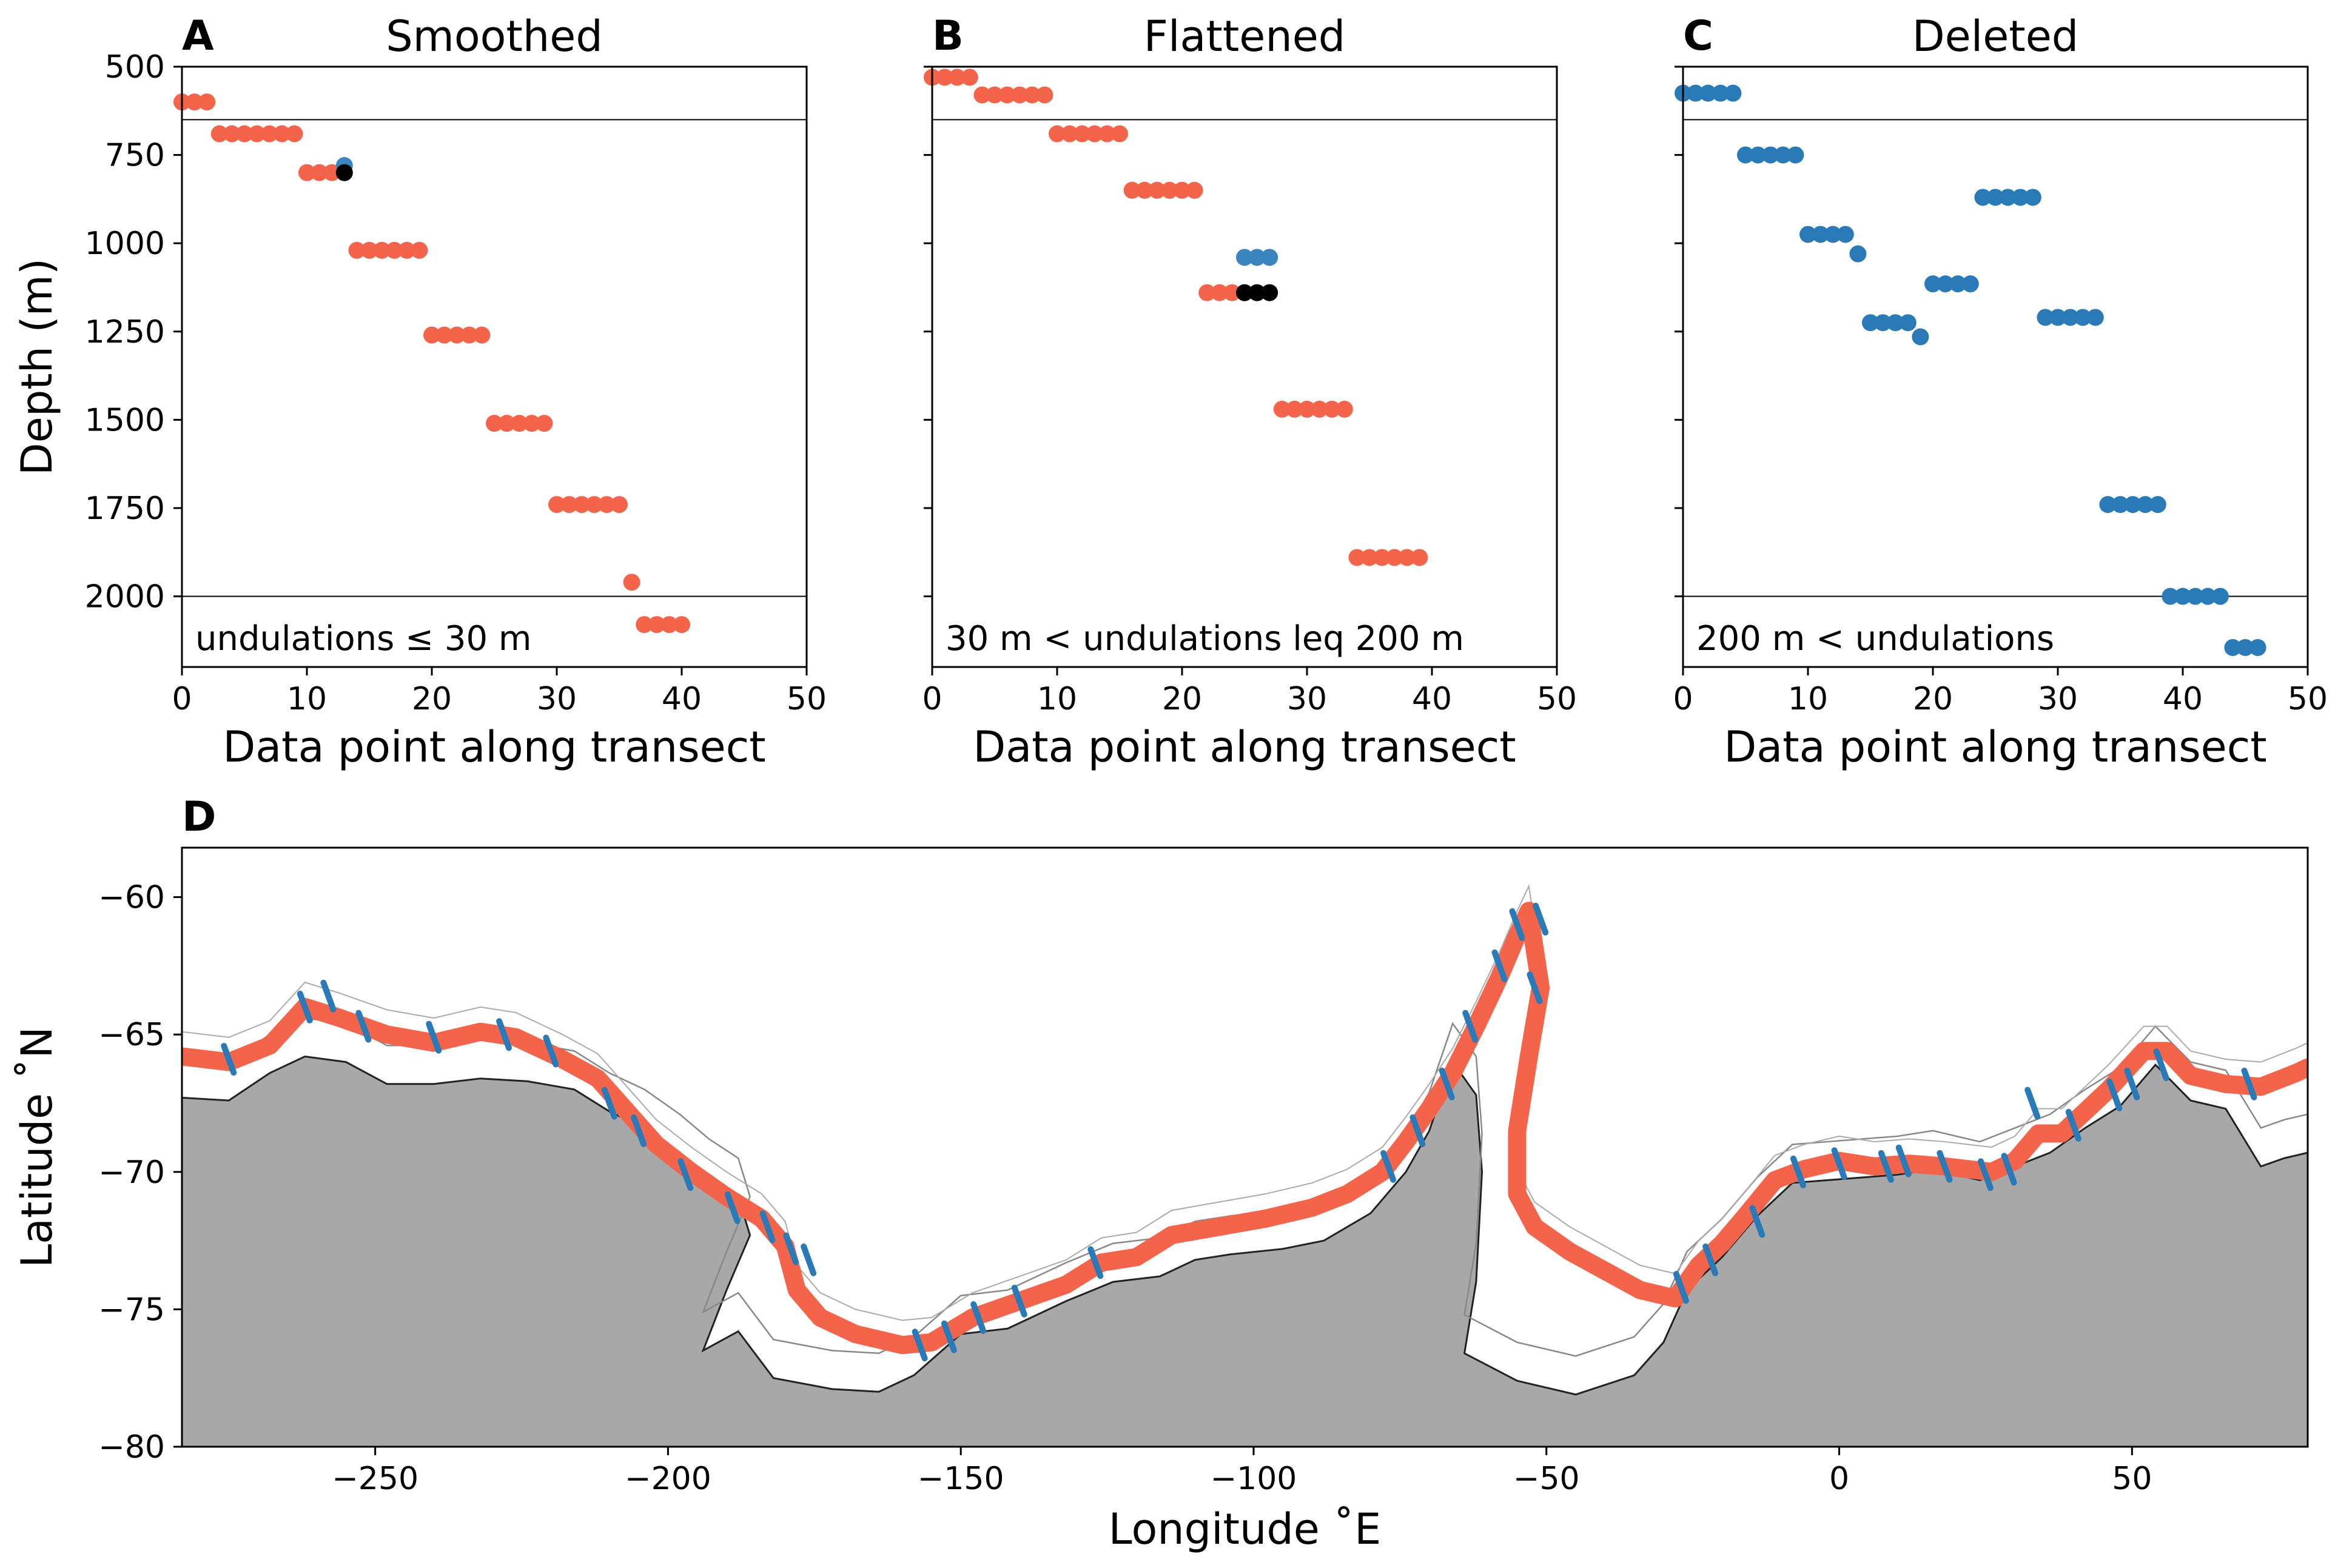 This screenshot has height=1568, width=2335. What do you see at coordinates (125, 332) in the screenshot?
I see `y-tick-label: 1250` at bounding box center [125, 332].